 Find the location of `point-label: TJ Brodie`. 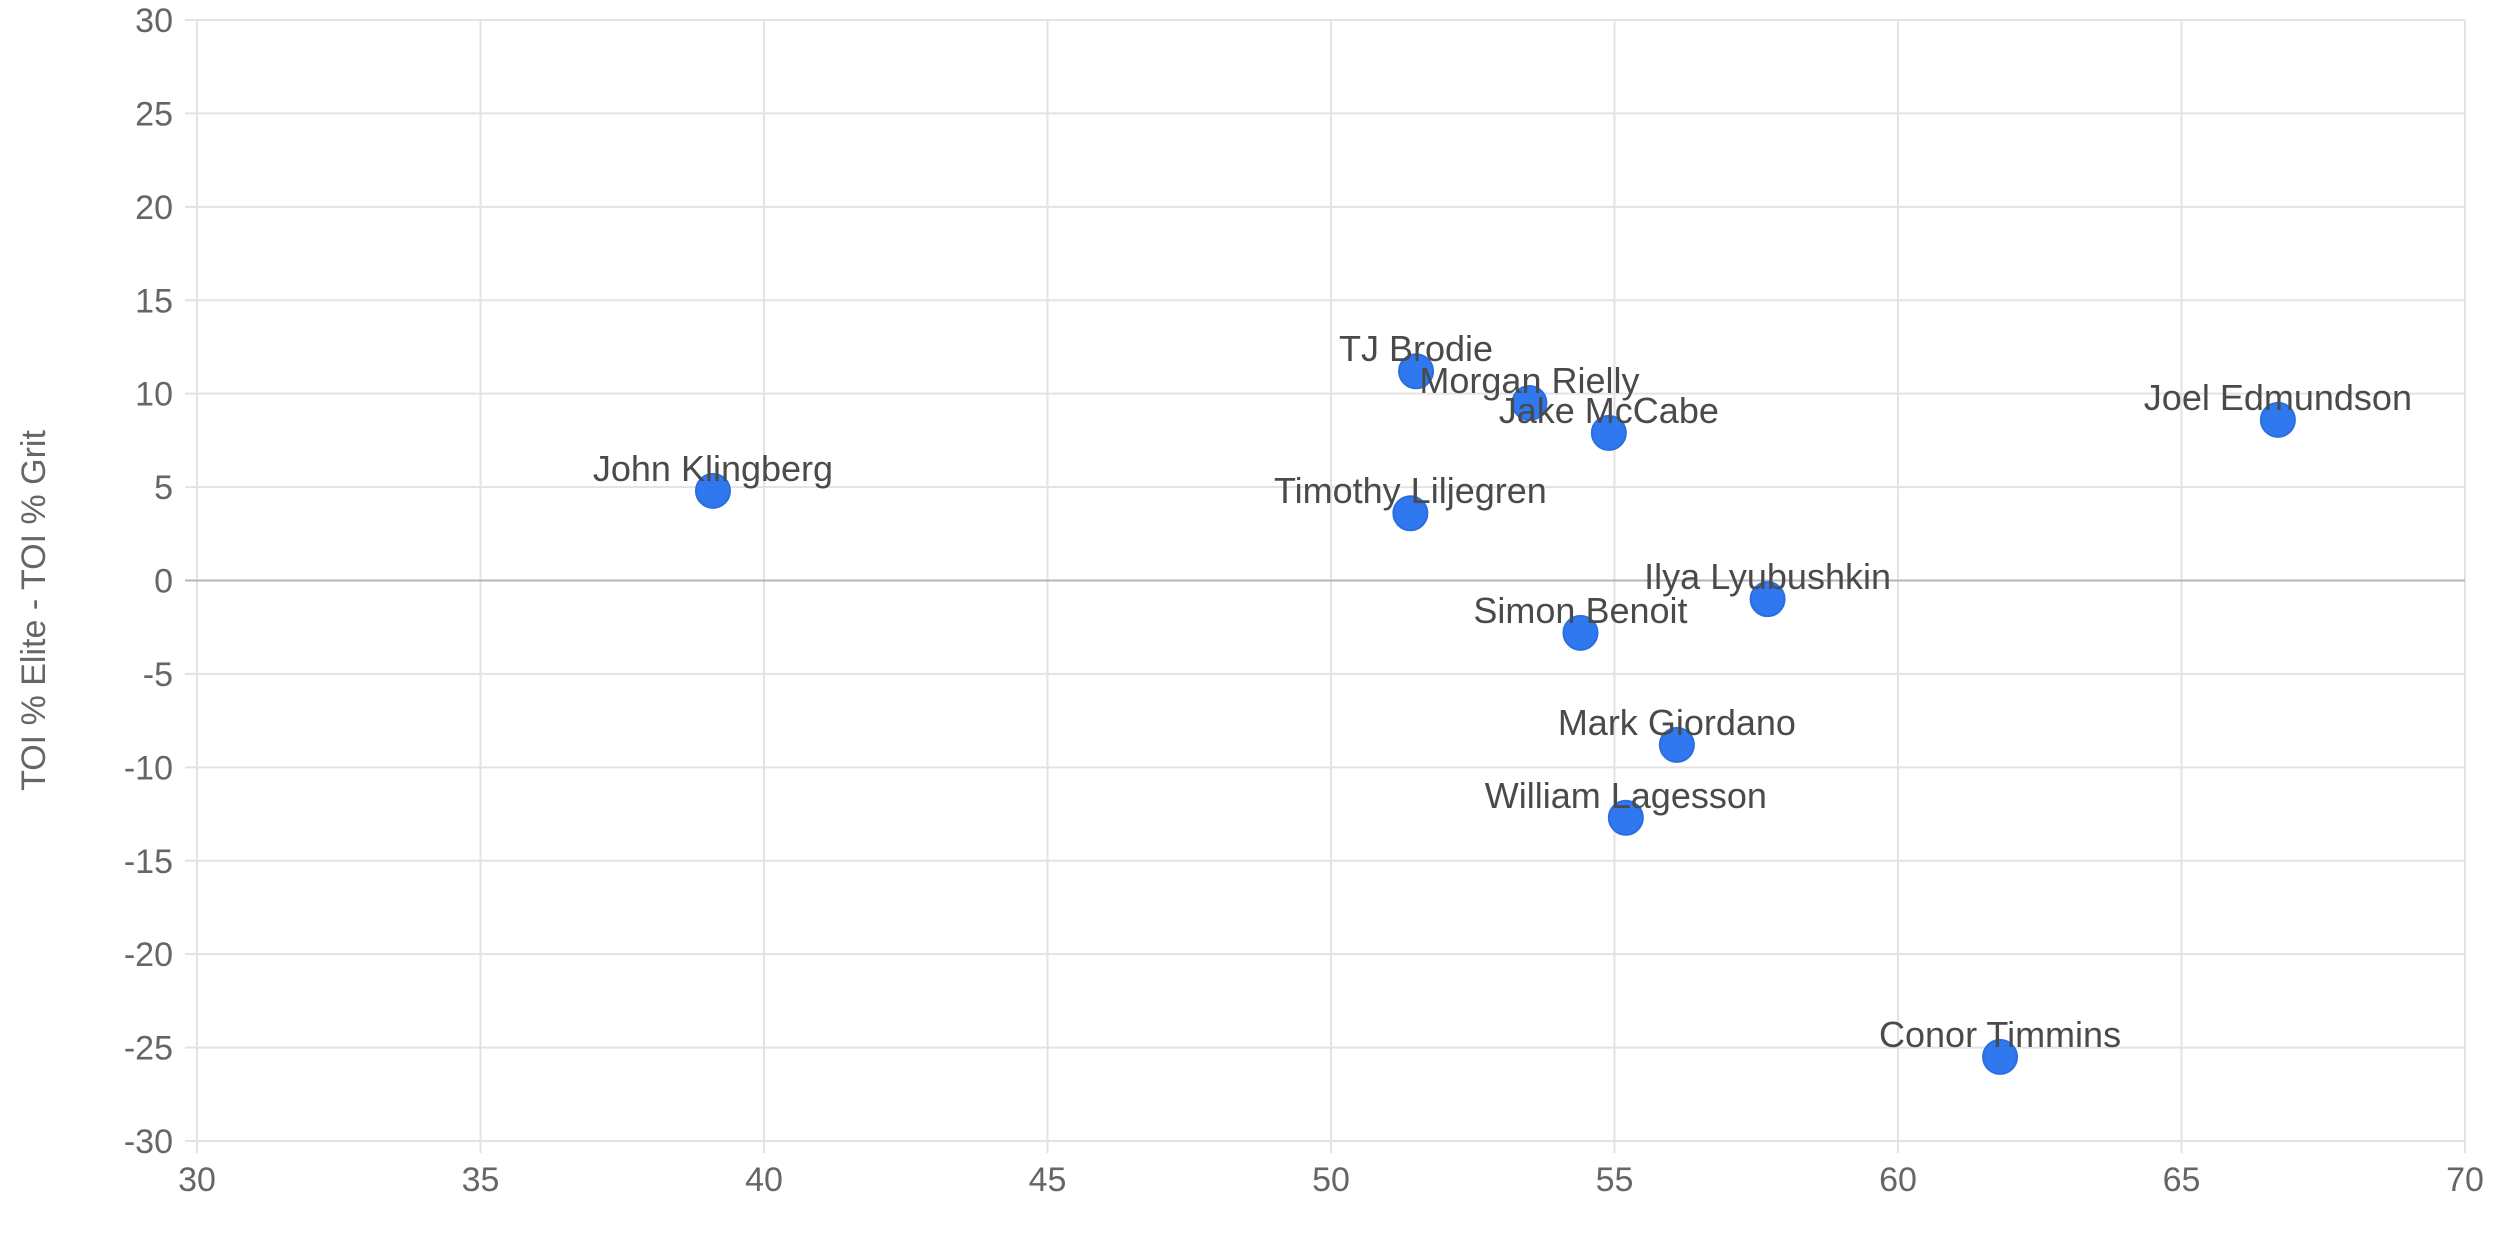

point-label: TJ Brodie is located at coordinates (1416, 348).